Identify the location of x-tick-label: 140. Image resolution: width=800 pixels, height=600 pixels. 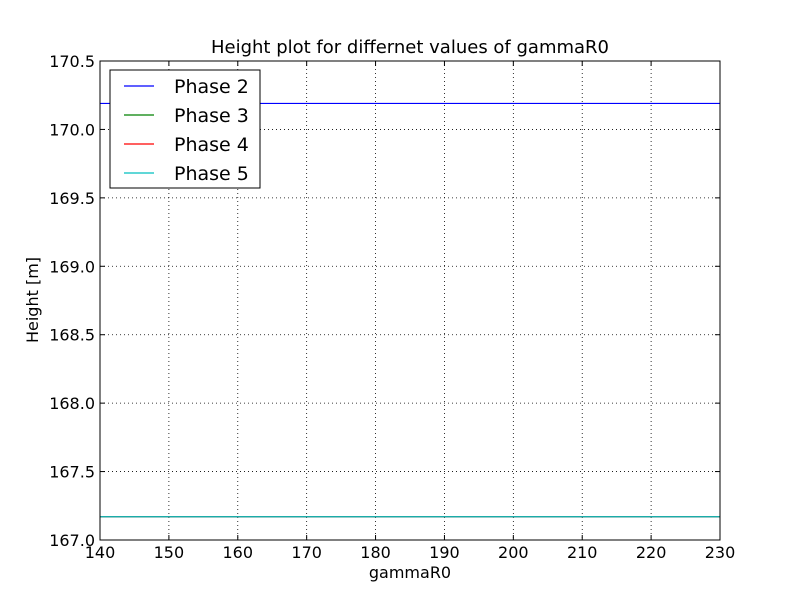
(100, 552).